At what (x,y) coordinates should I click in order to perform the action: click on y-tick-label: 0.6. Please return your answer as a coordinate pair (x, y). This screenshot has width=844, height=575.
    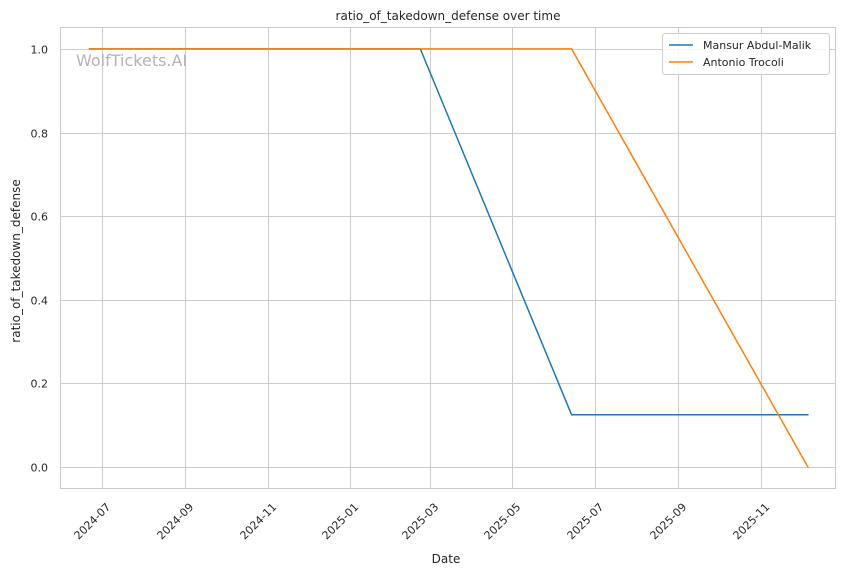
    Looking at the image, I should click on (40, 217).